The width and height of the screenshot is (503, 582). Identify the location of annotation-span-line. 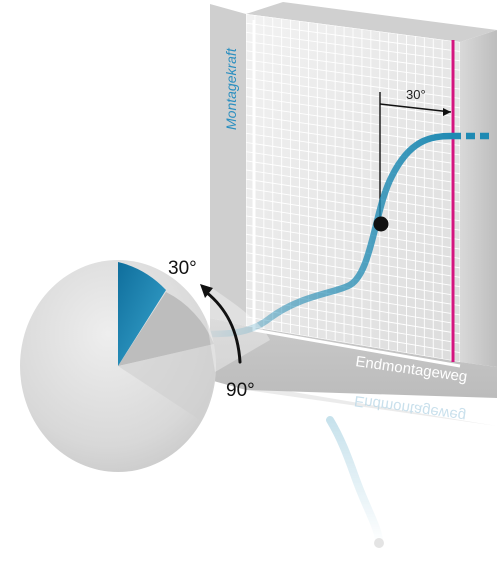
(415, 108).